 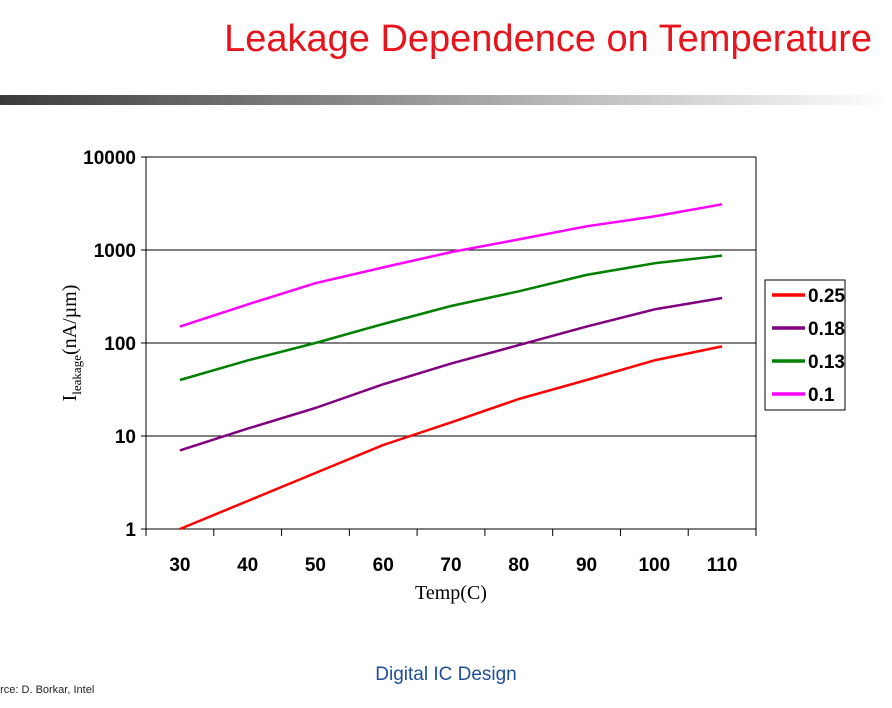 I want to click on y-tick-label: 10000, so click(x=109, y=158).